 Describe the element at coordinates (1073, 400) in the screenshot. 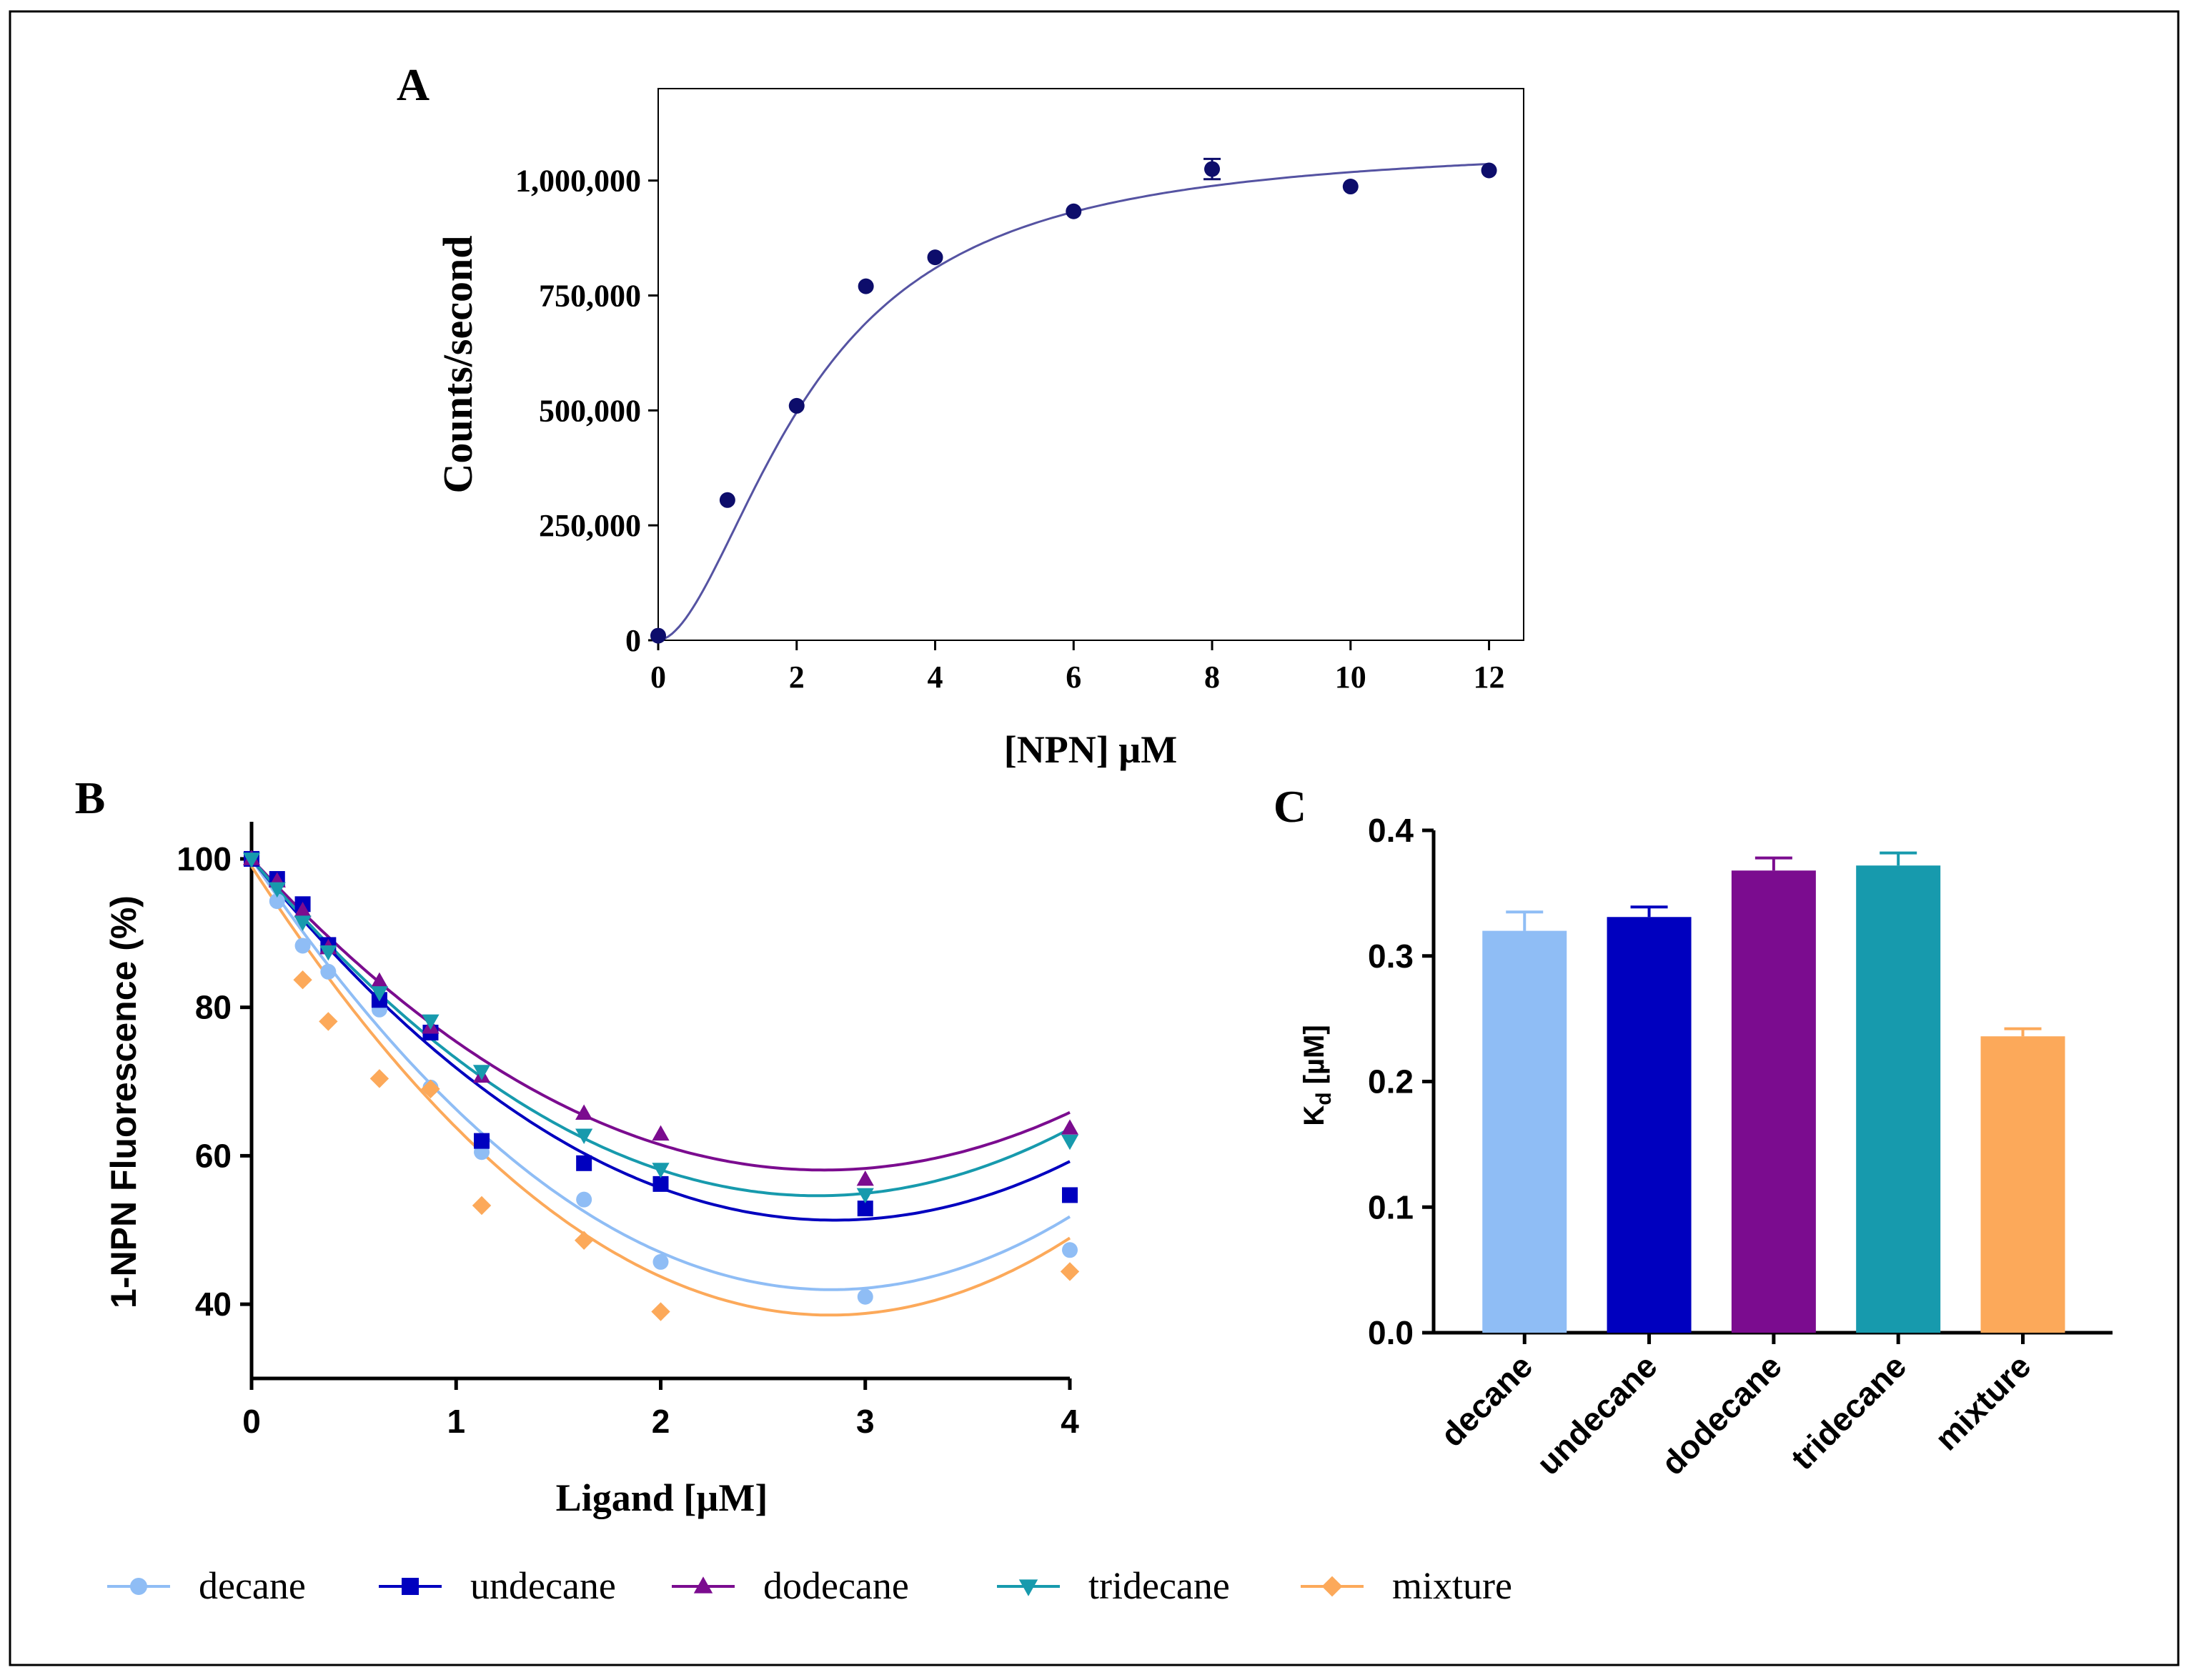

I see `panel-a-points` at that location.